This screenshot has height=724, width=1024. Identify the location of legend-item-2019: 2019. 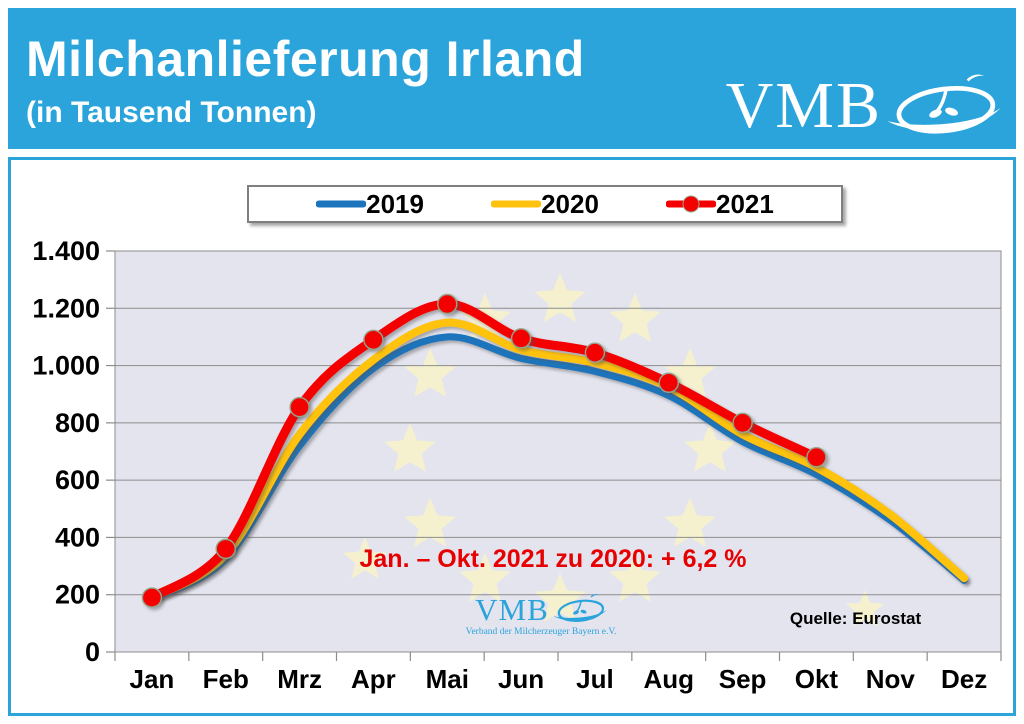
(370, 204).